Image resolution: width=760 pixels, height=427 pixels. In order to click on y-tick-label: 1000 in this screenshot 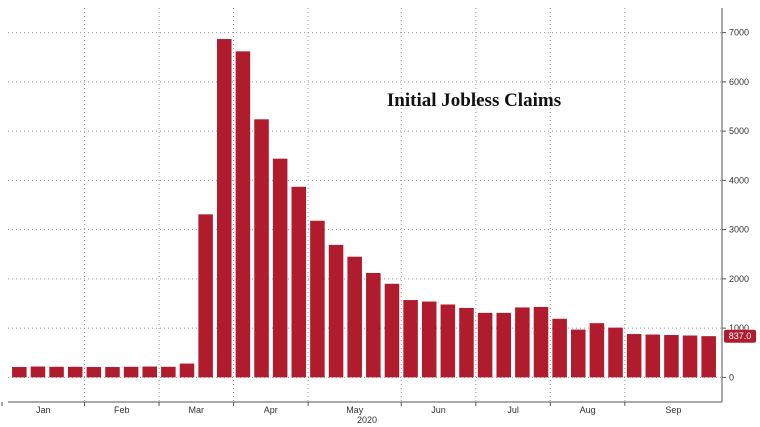, I will do `click(739, 328)`.